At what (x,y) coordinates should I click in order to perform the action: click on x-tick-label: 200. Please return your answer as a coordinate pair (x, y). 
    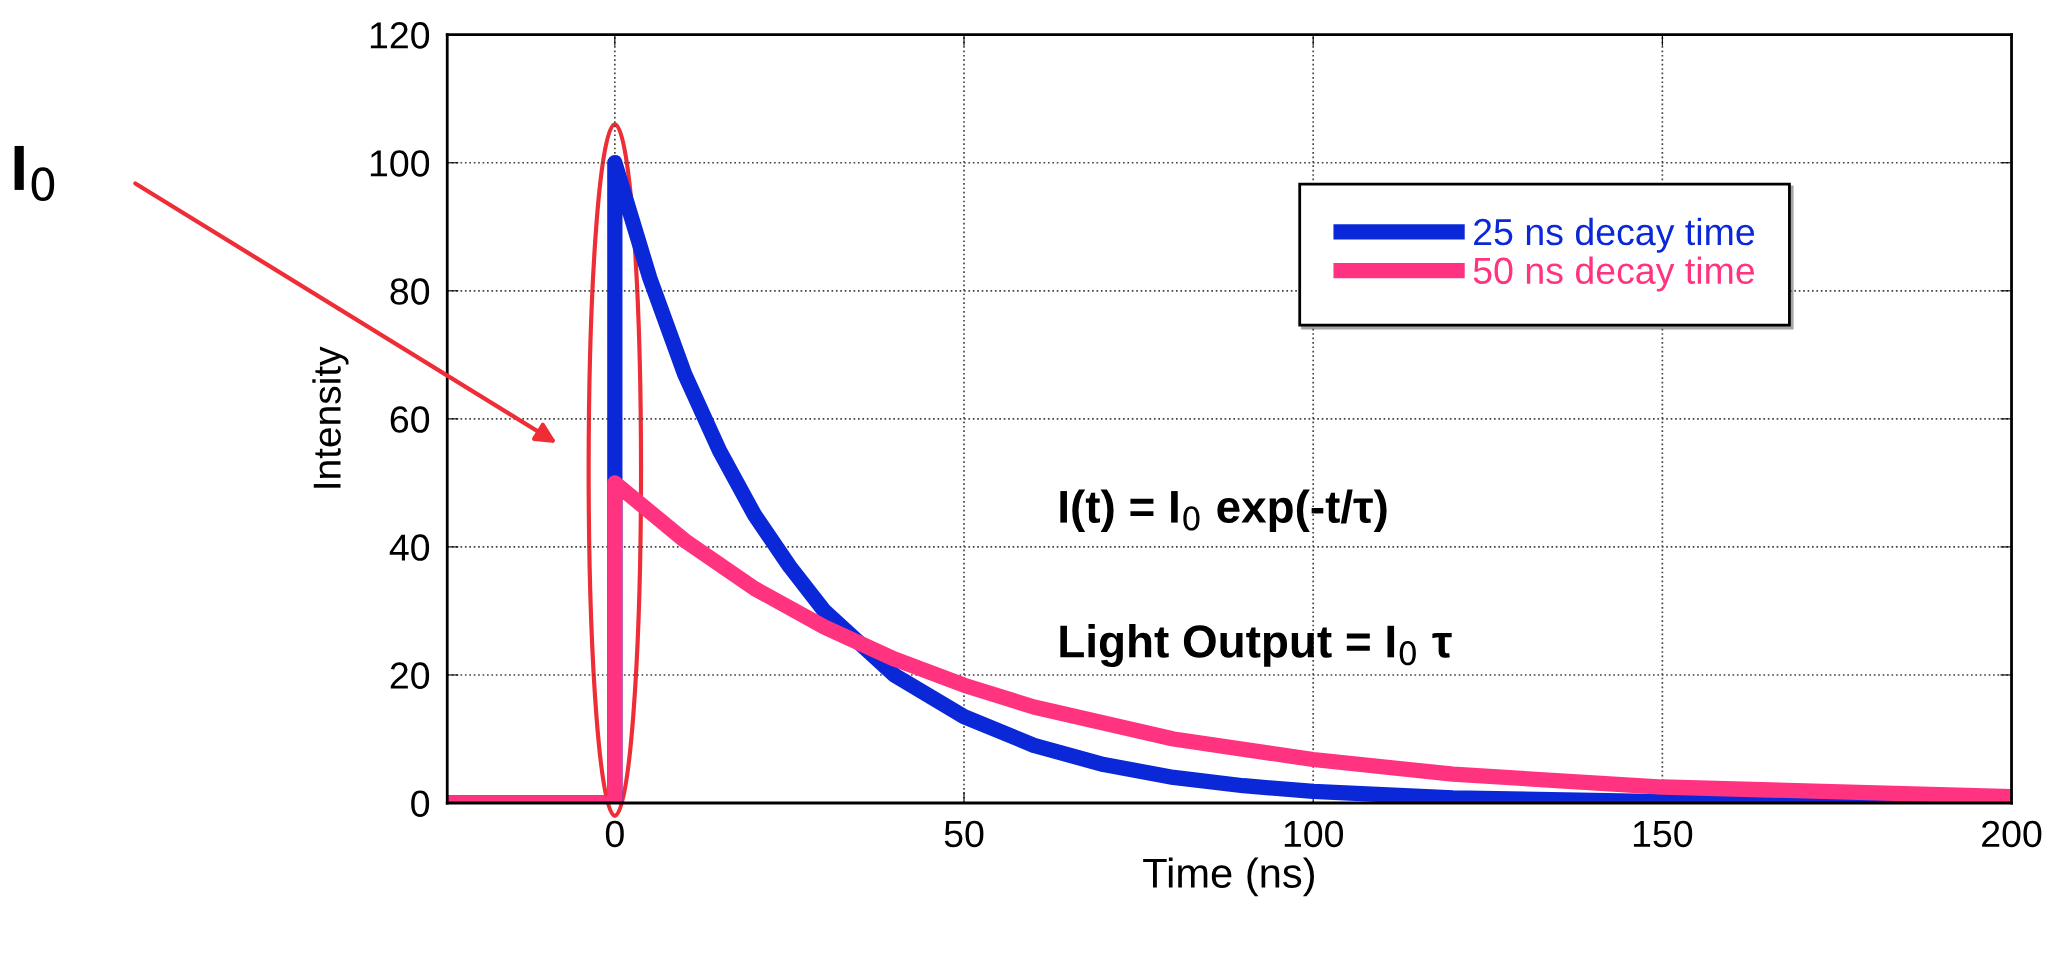
    Looking at the image, I should click on (2012, 834).